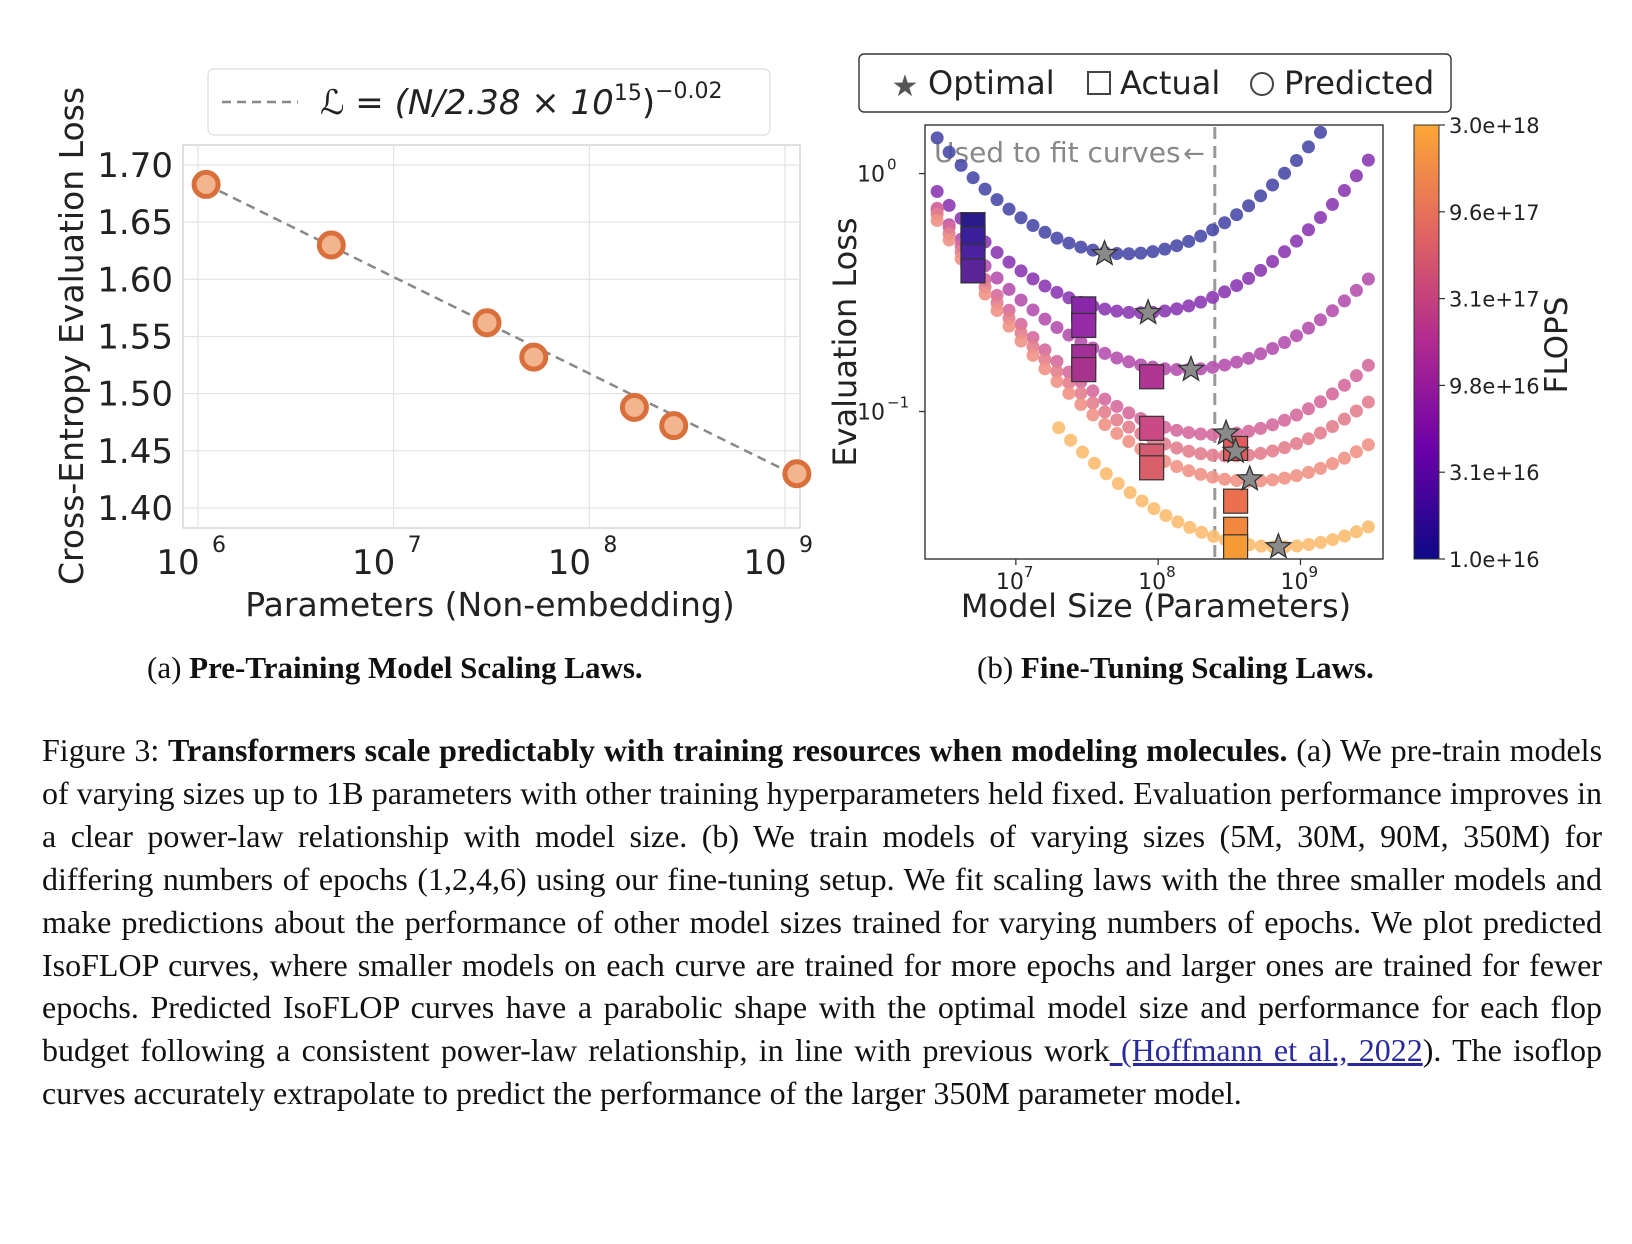 Image resolution: width=1632 pixels, height=1244 pixels. Describe the element at coordinates (688, 91) in the screenshot. I see `legend-formula-sup2: −0.02` at that location.